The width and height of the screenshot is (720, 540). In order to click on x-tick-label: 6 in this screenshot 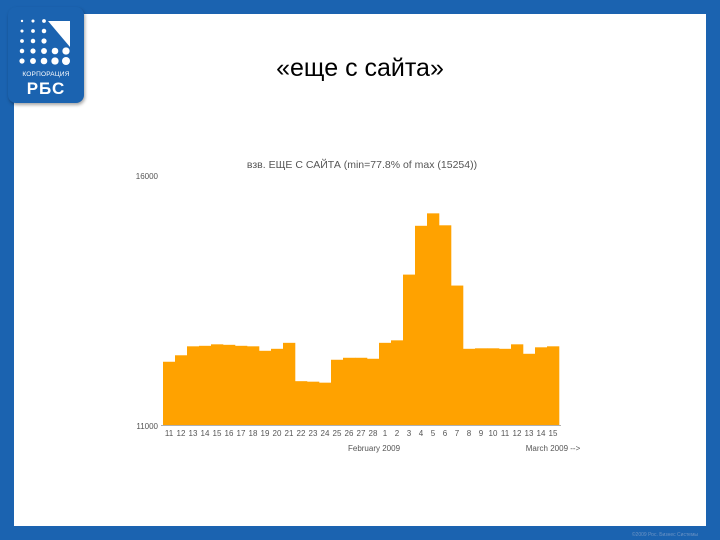, I will do `click(445, 433)`.